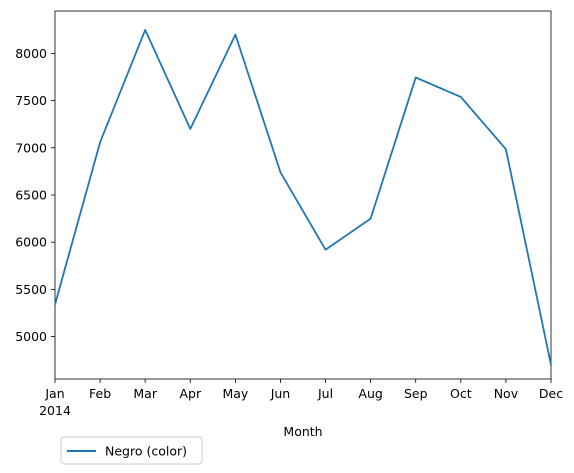 The image size is (574, 473). I want to click on x-tick-label: Dec, so click(551, 393).